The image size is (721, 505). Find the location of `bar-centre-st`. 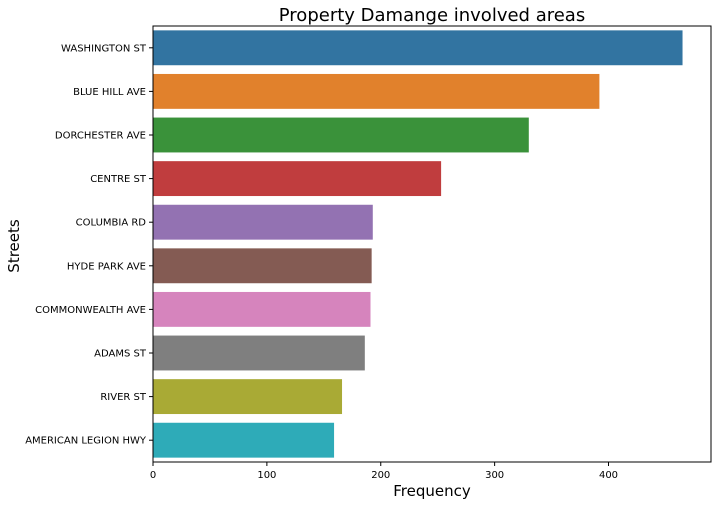

bar-centre-st is located at coordinates (297, 179).